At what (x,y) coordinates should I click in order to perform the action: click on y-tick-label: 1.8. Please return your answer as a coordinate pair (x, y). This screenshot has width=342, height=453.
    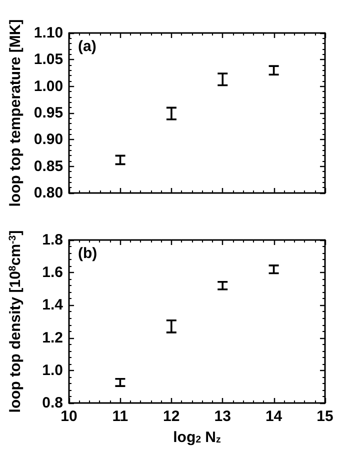
    Looking at the image, I should click on (52, 240).